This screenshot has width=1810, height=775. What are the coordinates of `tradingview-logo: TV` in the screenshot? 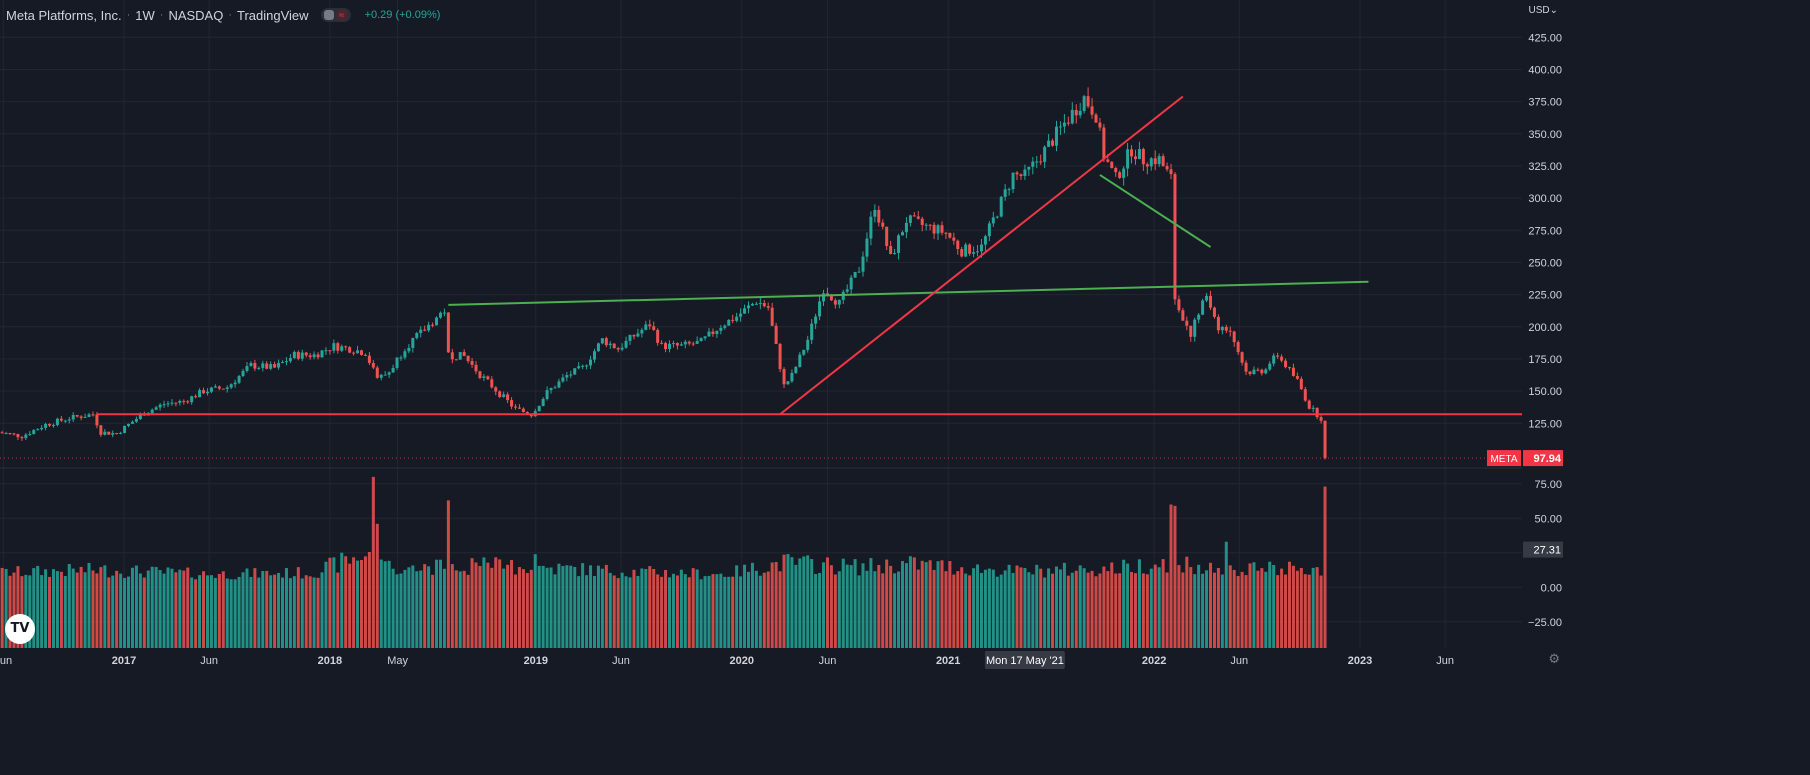 It's located at (20, 629).